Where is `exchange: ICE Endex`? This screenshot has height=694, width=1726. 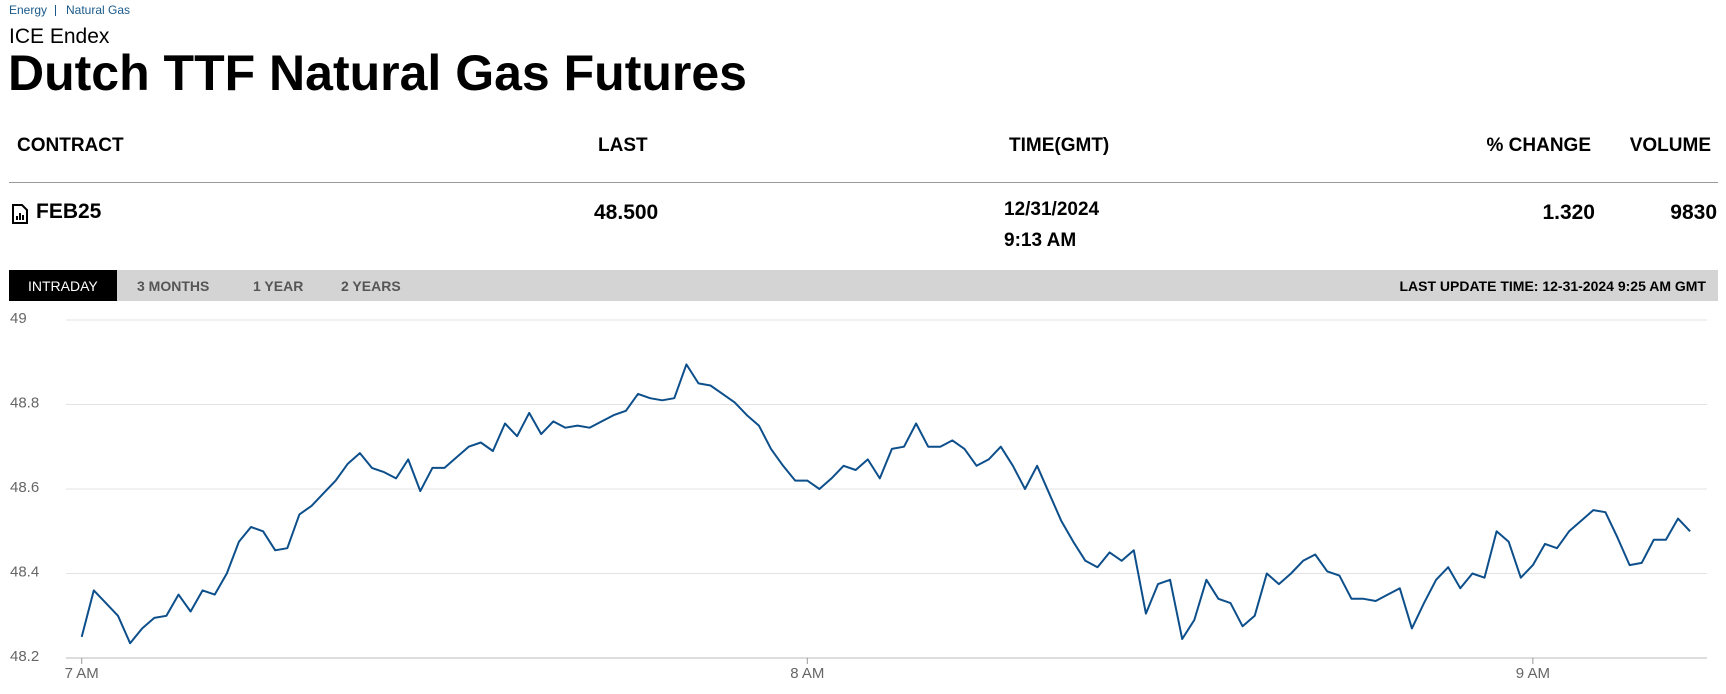 exchange: ICE Endex is located at coordinates (59, 36).